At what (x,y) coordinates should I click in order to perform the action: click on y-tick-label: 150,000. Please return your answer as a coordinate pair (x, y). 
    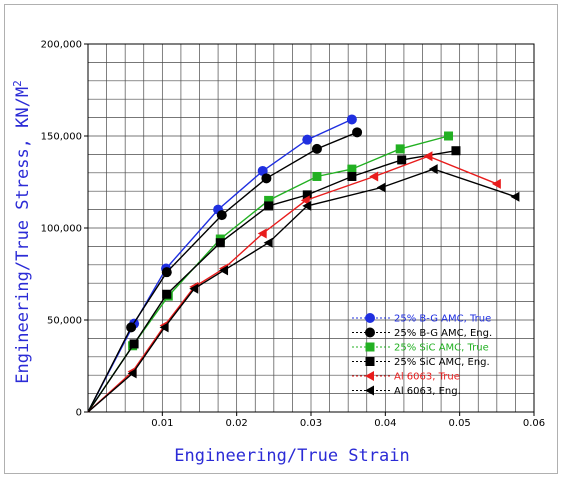
    Looking at the image, I should click on (61, 137).